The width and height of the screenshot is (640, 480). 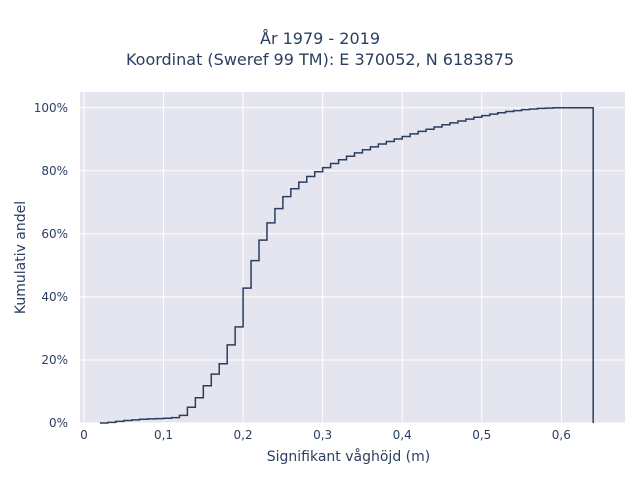 I want to click on x-axis-title: Signifikant våghöjd (m), so click(x=348, y=456).